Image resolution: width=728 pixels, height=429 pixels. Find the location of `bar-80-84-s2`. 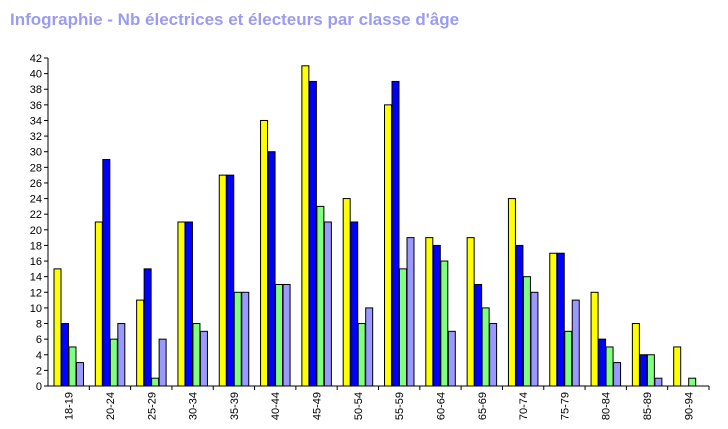

bar-80-84-s2 is located at coordinates (602, 362).